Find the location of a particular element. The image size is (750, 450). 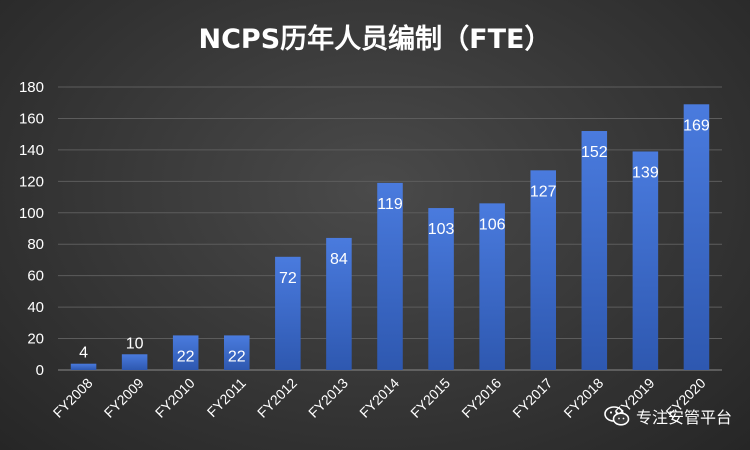

y-tick-label: 140 is located at coordinates (31, 150).